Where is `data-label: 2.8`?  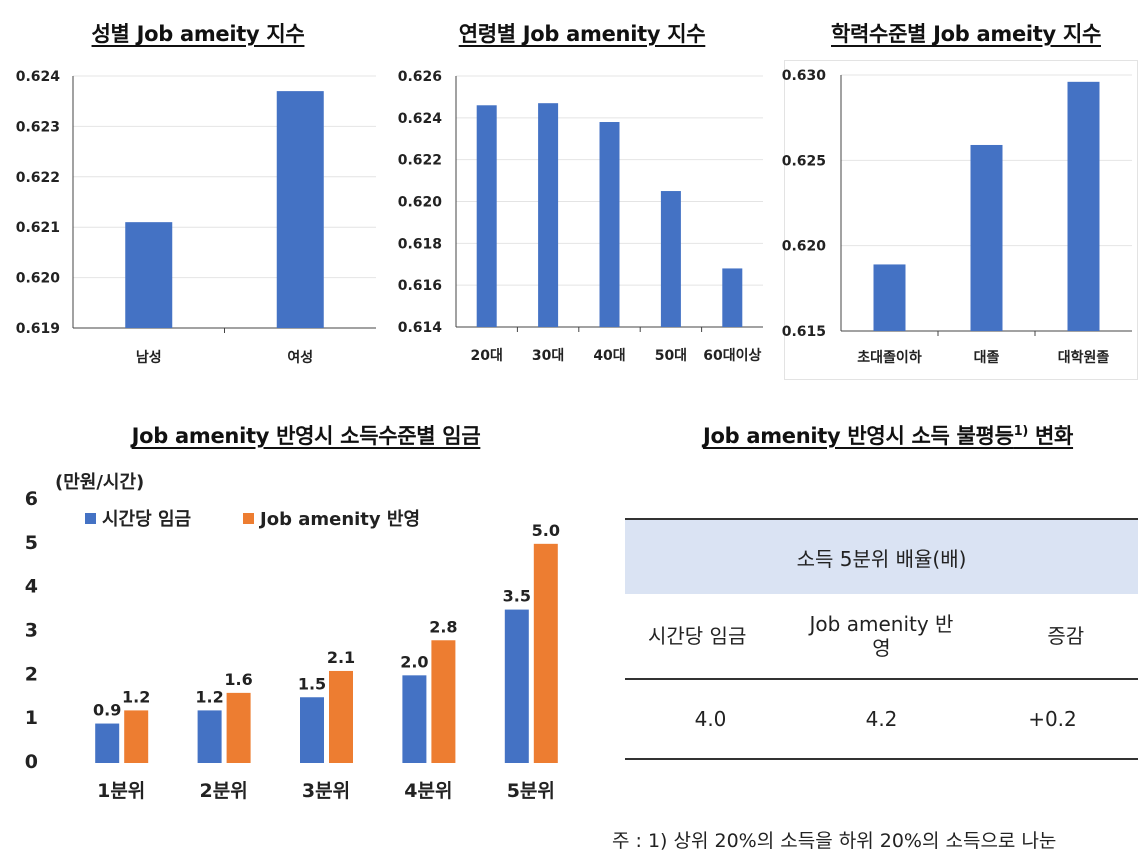
data-label: 2.8 is located at coordinates (443, 626).